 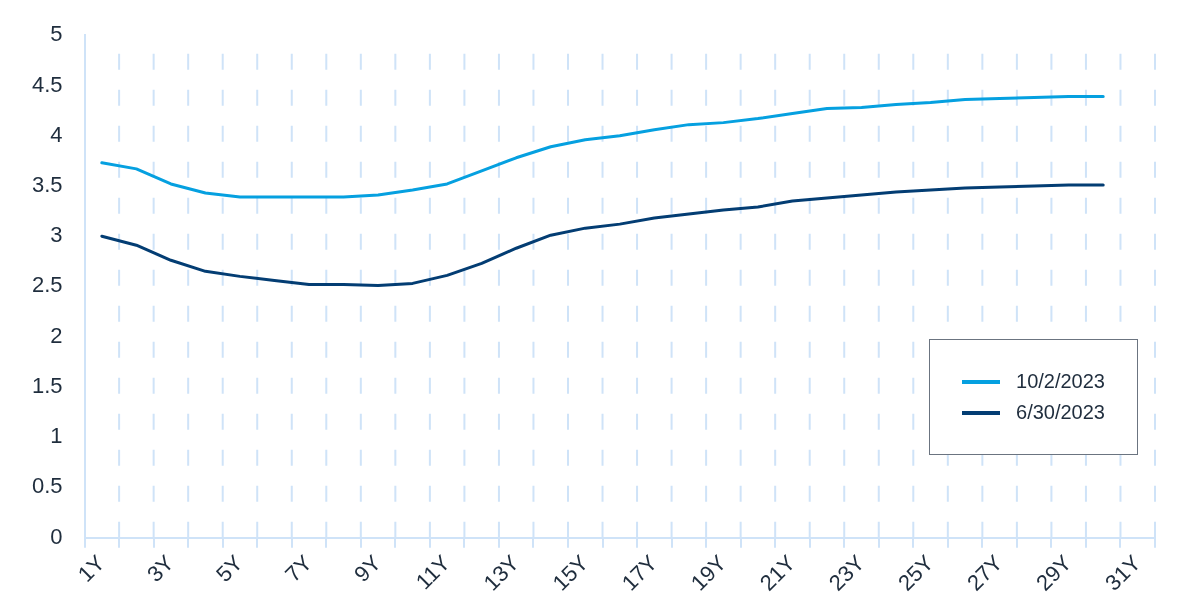 What do you see at coordinates (570, 572) in the screenshot?
I see `x-tick-label: 15Y` at bounding box center [570, 572].